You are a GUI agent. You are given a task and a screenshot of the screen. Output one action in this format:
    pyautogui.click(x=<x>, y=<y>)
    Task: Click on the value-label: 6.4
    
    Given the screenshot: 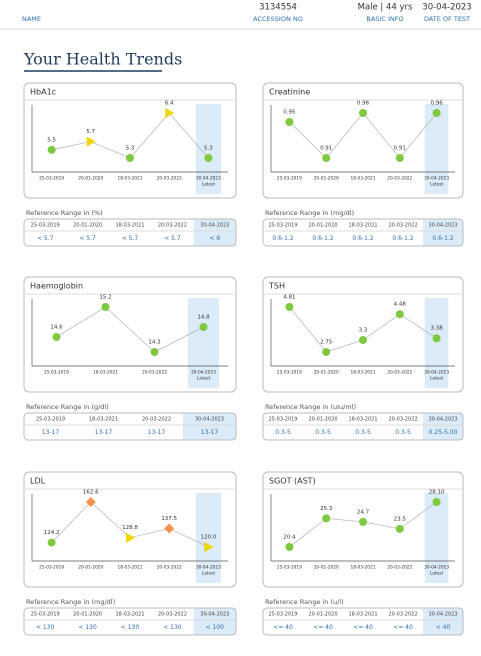 What is the action you would take?
    pyautogui.click(x=169, y=104)
    